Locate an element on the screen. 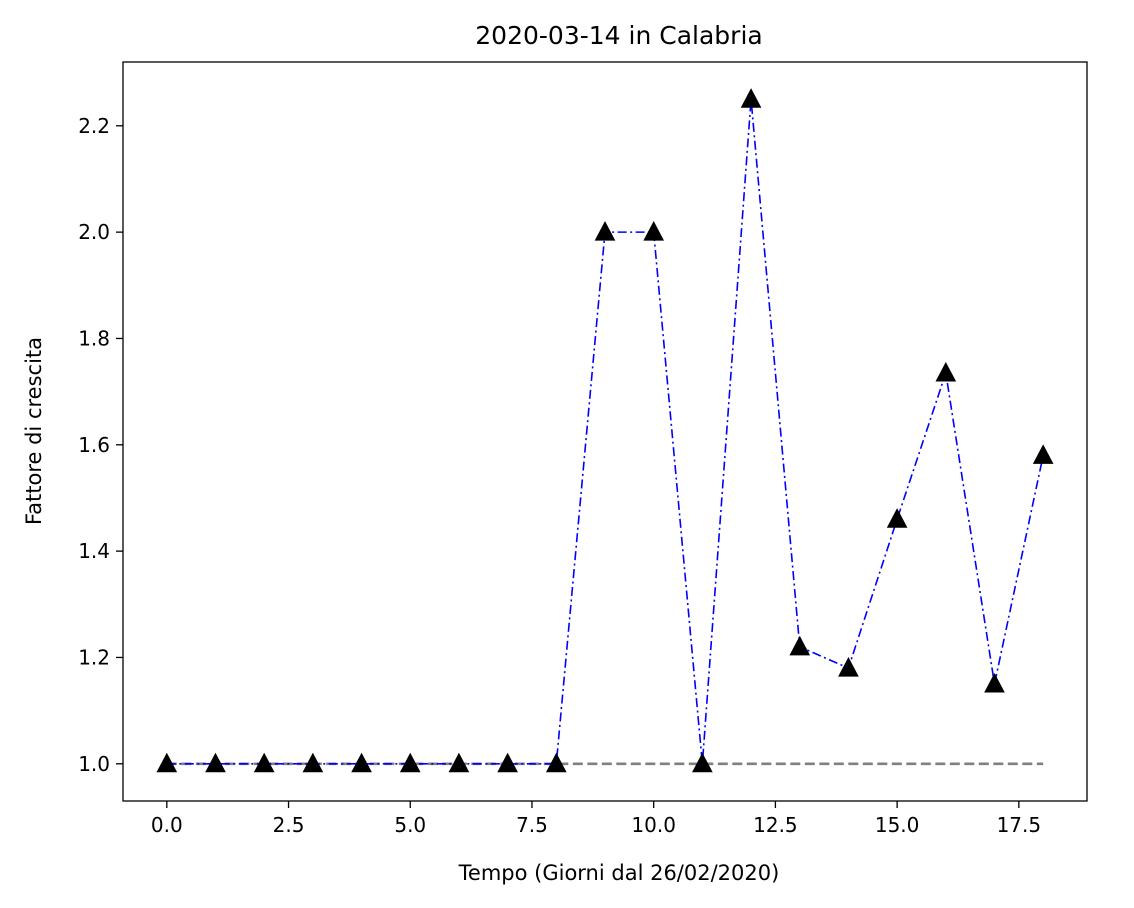  y-axis-label: Fattore di crescita is located at coordinates (34, 431).